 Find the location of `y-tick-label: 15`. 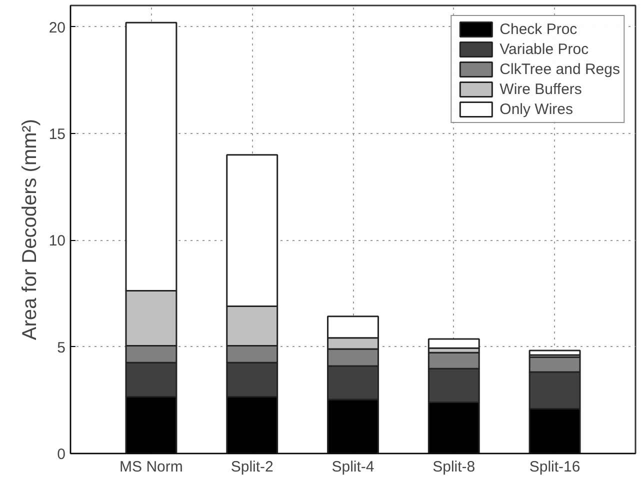

y-tick-label: 15 is located at coordinates (57, 134).